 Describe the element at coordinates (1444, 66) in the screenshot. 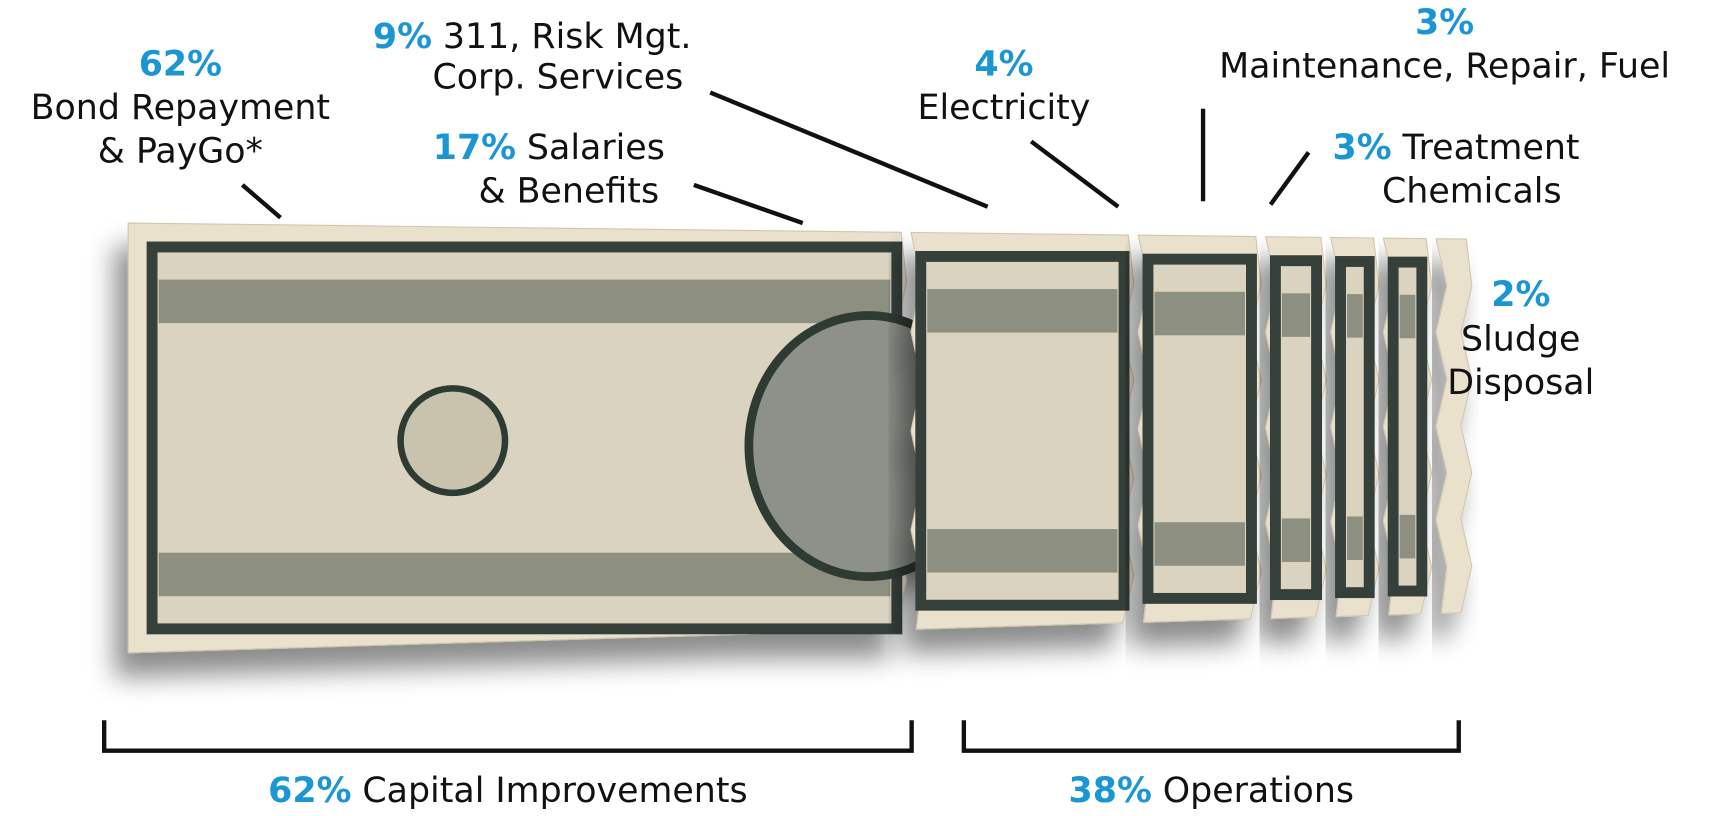

I see `label-line: Maintenance, Repair, Fuel` at that location.